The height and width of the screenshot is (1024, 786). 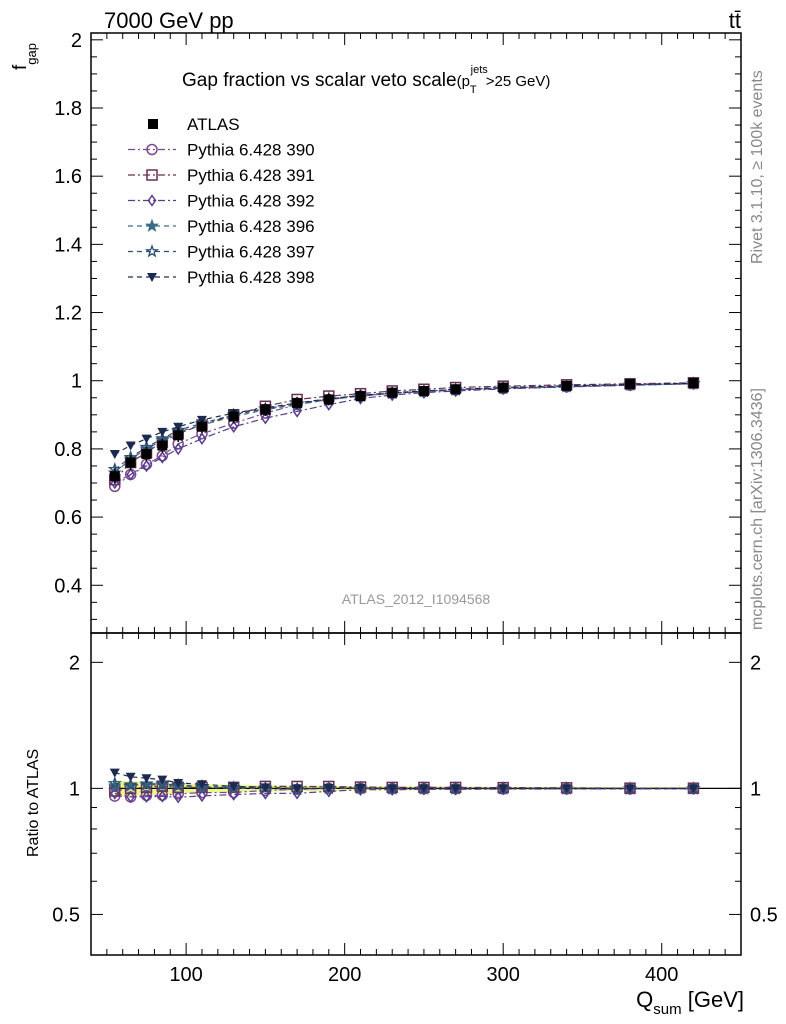 I want to click on y-axis-label-ratio: Ratio to ATLAS, so click(x=33, y=803).